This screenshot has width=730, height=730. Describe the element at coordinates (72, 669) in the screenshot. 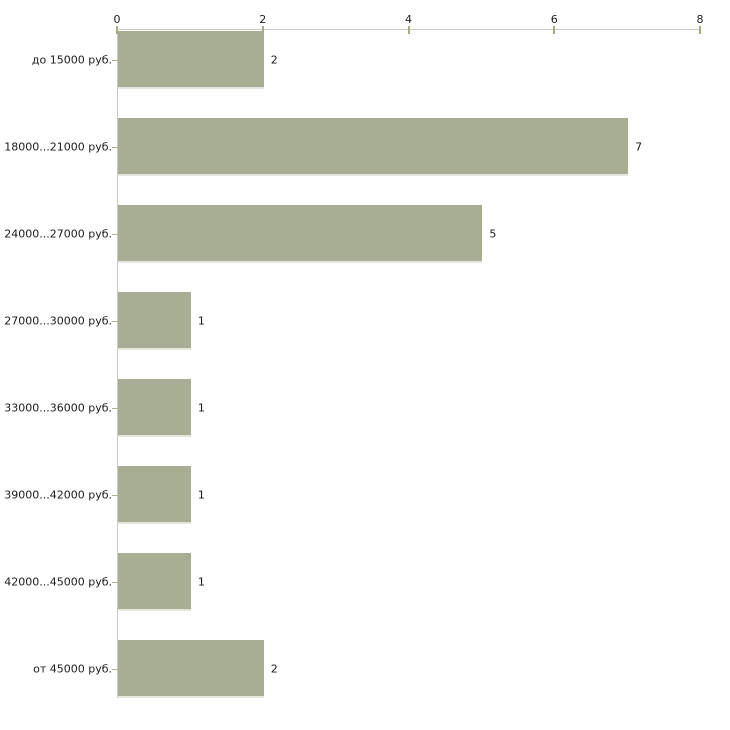

I see `category-label: от 45000 руб.` at that location.